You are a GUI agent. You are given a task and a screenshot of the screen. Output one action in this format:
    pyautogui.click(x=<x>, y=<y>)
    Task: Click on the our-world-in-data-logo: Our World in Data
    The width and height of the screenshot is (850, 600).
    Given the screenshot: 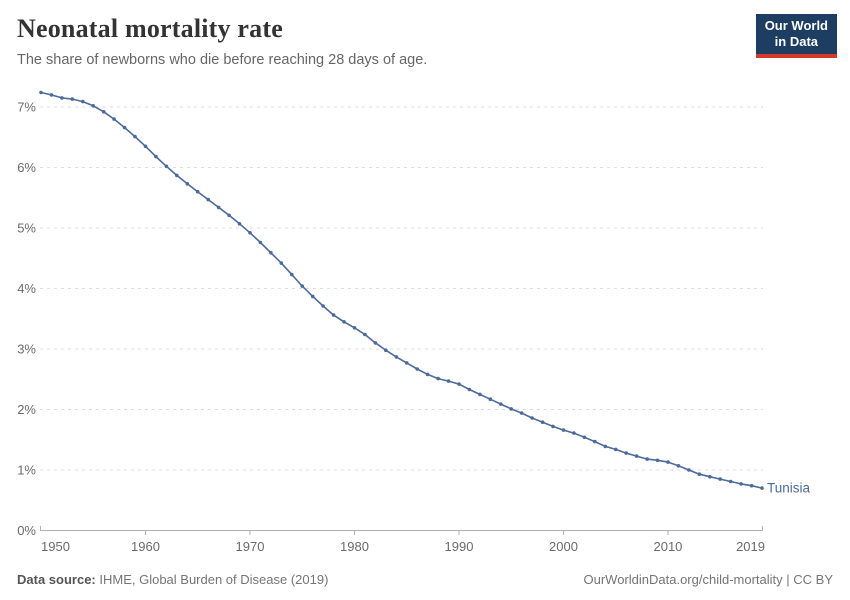 What is the action you would take?
    pyautogui.click(x=796, y=36)
    